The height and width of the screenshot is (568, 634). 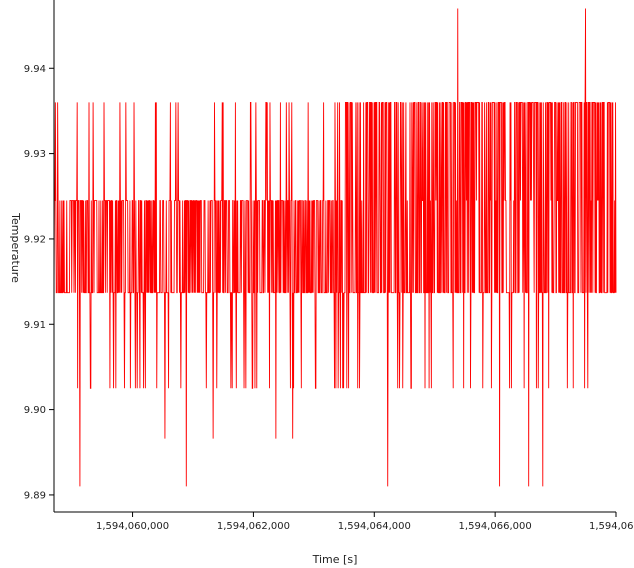 I want to click on x-tick-label: 1,594,060,000, so click(x=132, y=526).